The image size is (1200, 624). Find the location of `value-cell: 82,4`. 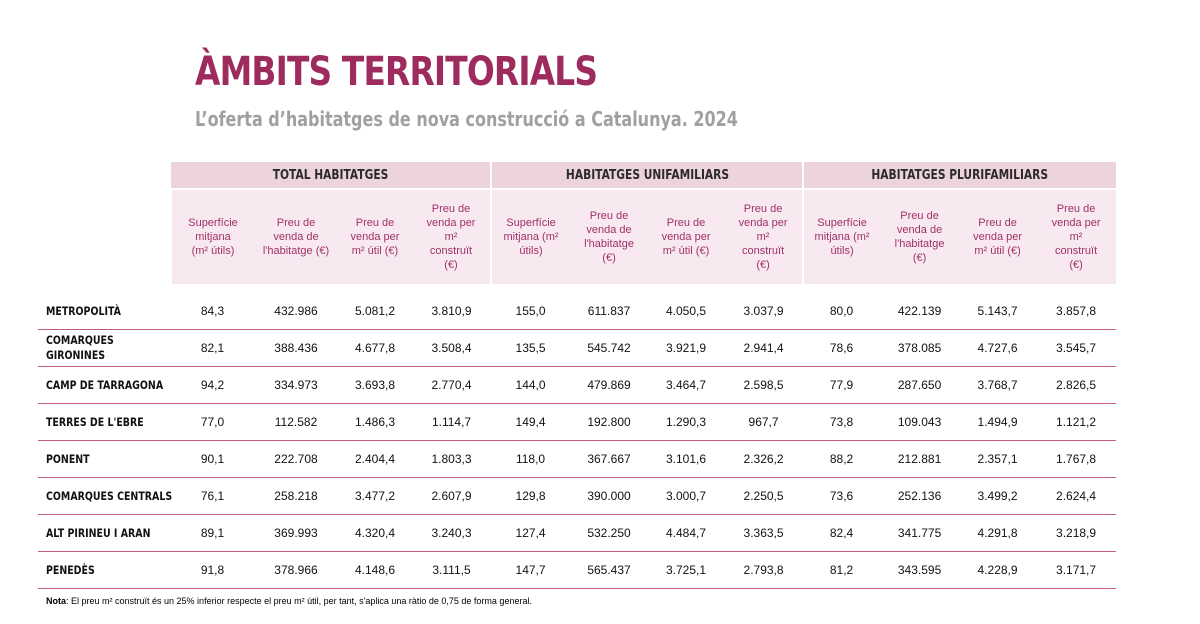

value-cell: 82,4 is located at coordinates (842, 533).